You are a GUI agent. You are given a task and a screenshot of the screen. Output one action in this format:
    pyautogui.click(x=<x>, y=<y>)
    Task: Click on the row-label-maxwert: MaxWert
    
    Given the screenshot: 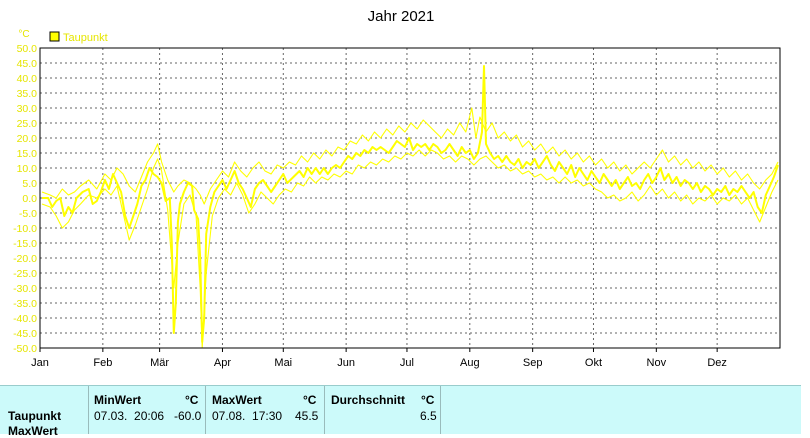 What is the action you would take?
    pyautogui.click(x=33, y=431)
    